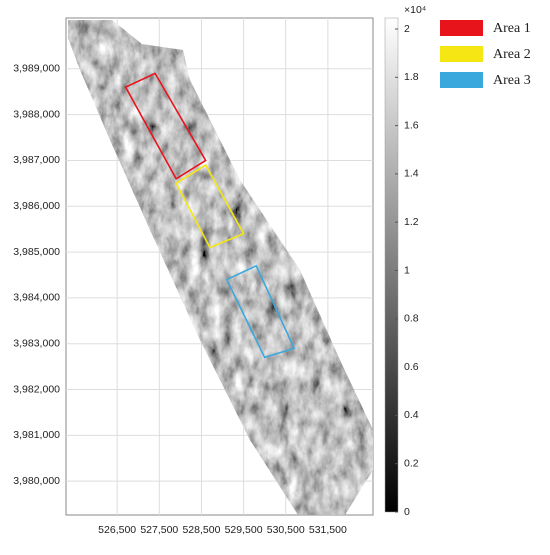 The height and width of the screenshot is (555, 550). I want to click on colorbar-tick-label: 0.8, so click(411, 319).